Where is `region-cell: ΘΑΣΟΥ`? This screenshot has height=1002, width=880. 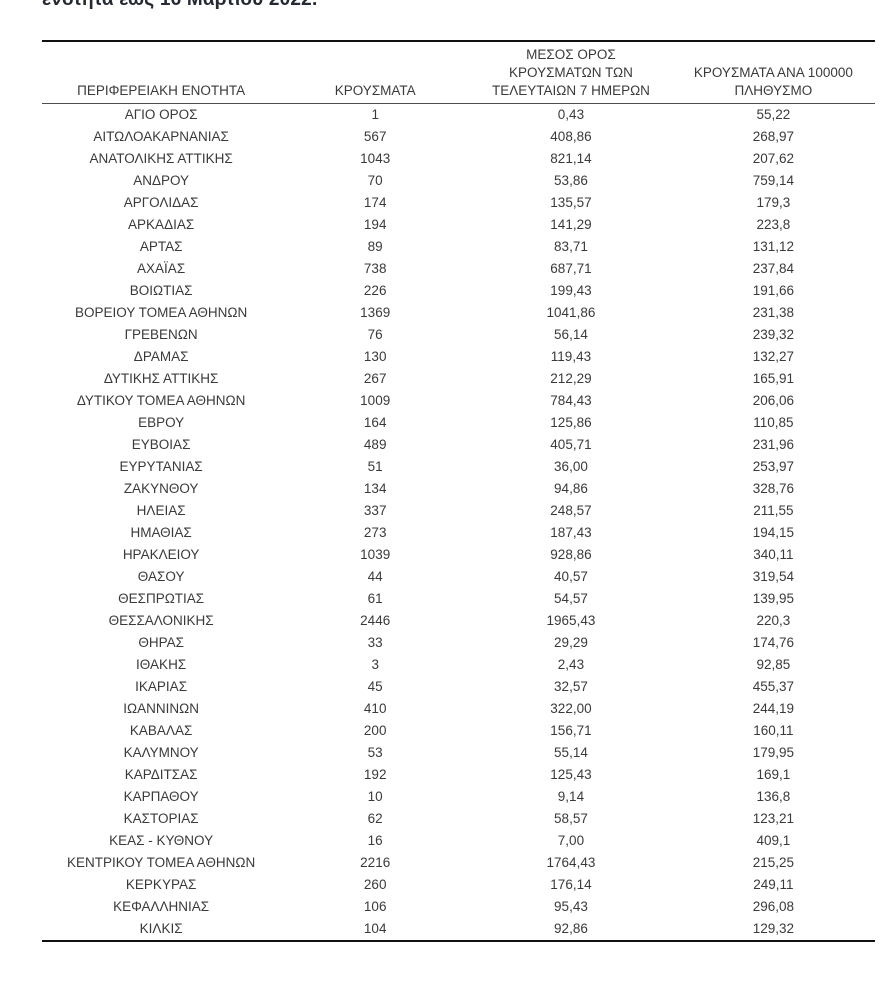 region-cell: ΘΑΣΟΥ is located at coordinates (161, 576).